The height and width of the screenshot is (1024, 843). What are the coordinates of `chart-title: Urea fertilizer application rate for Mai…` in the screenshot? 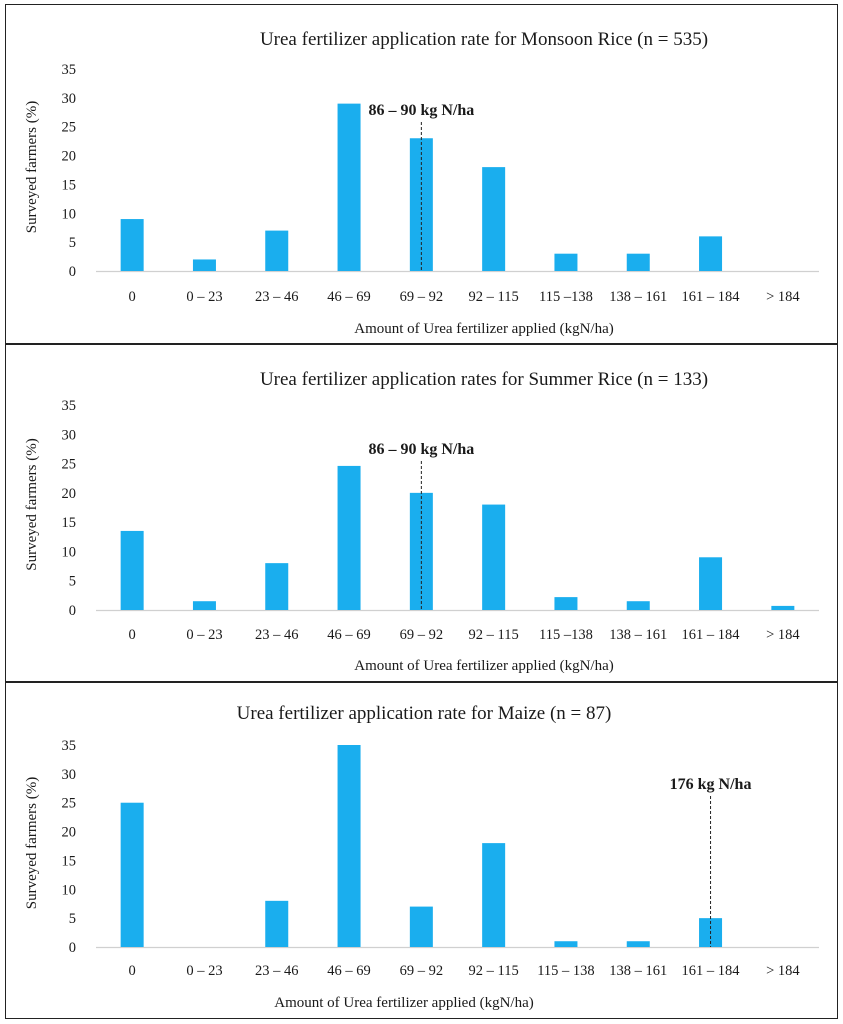 It's located at (424, 713).